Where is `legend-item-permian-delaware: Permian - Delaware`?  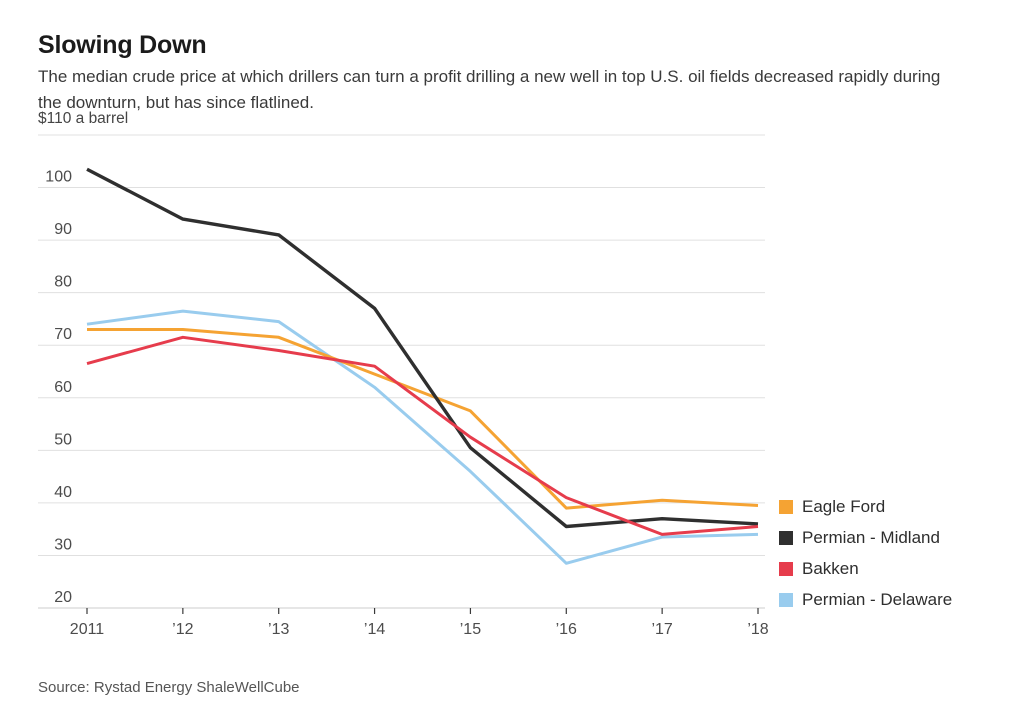 legend-item-permian-delaware: Permian - Delaware is located at coordinates (865, 600).